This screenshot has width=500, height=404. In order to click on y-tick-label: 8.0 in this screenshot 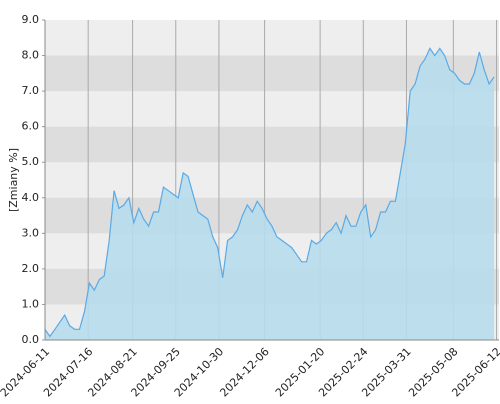, I will do `click(31, 55)`.